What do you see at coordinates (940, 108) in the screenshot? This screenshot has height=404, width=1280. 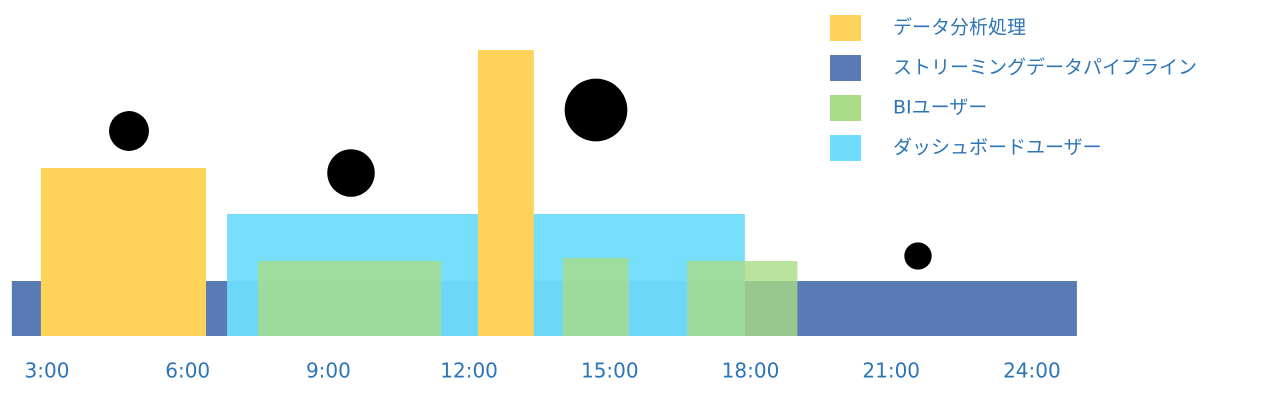 I see `legend-label: BIユーザー` at bounding box center [940, 108].